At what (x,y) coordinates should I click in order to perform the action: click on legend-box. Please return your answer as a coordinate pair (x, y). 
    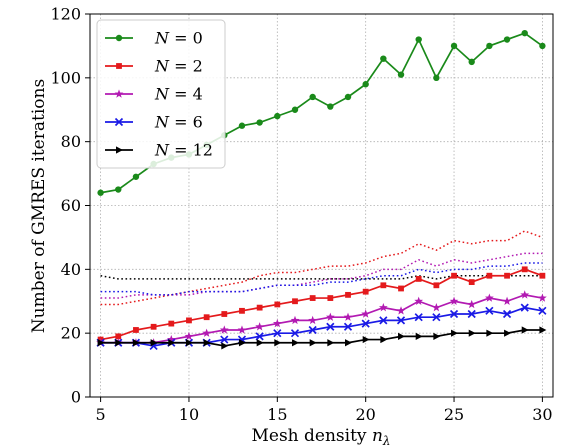
    Looking at the image, I should click on (161, 94).